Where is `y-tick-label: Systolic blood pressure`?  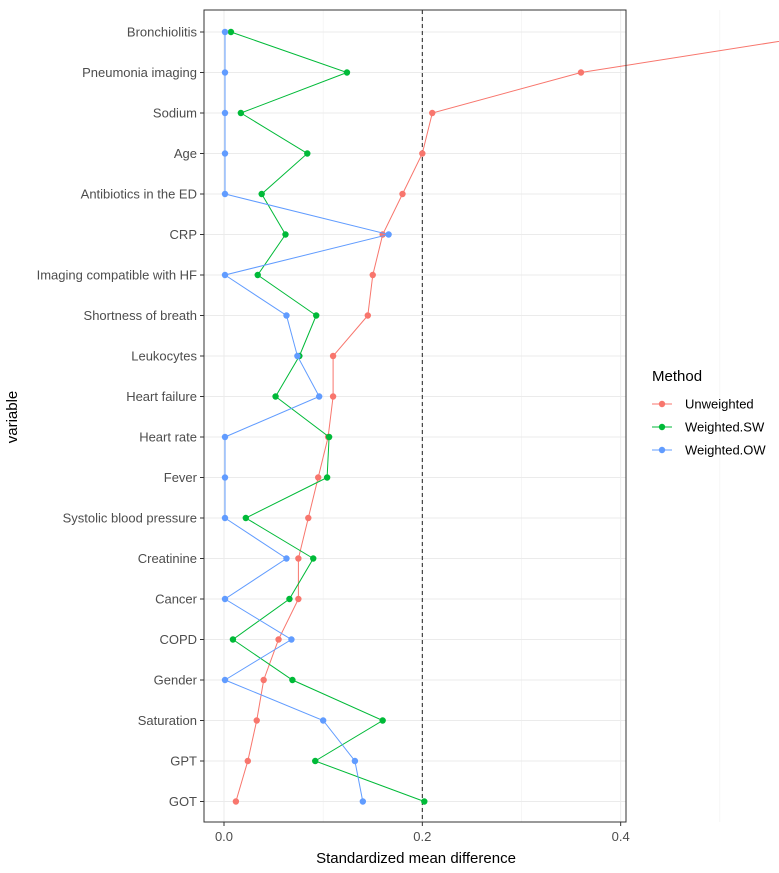 y-tick-label: Systolic blood pressure is located at coordinates (130, 518).